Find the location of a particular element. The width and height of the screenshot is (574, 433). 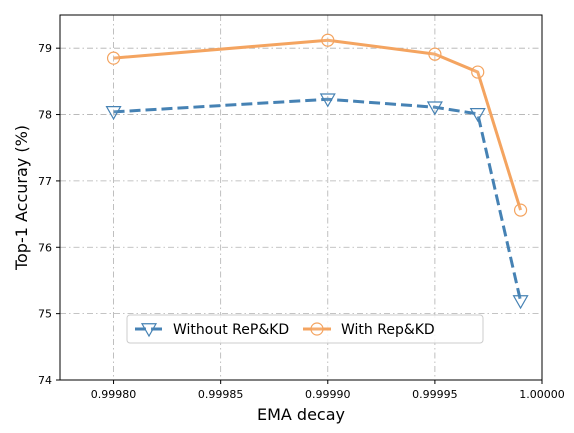

legend-entry: With Rep&KD is located at coordinates (369, 330).